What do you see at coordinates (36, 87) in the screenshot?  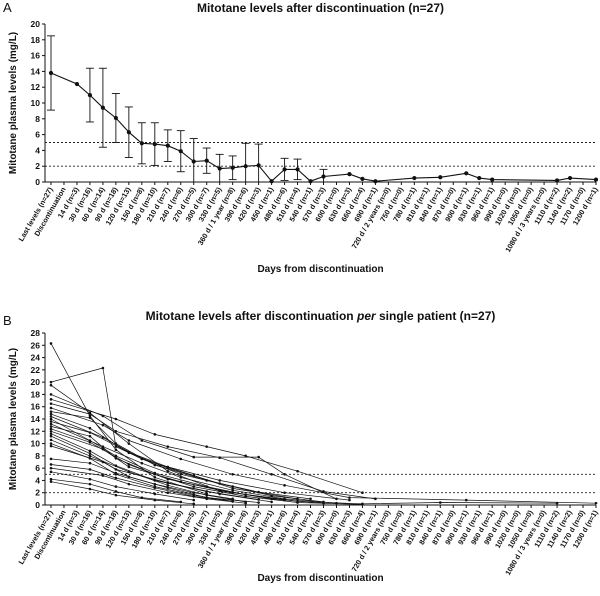 I see `y-tick-label: 12` at bounding box center [36, 87].